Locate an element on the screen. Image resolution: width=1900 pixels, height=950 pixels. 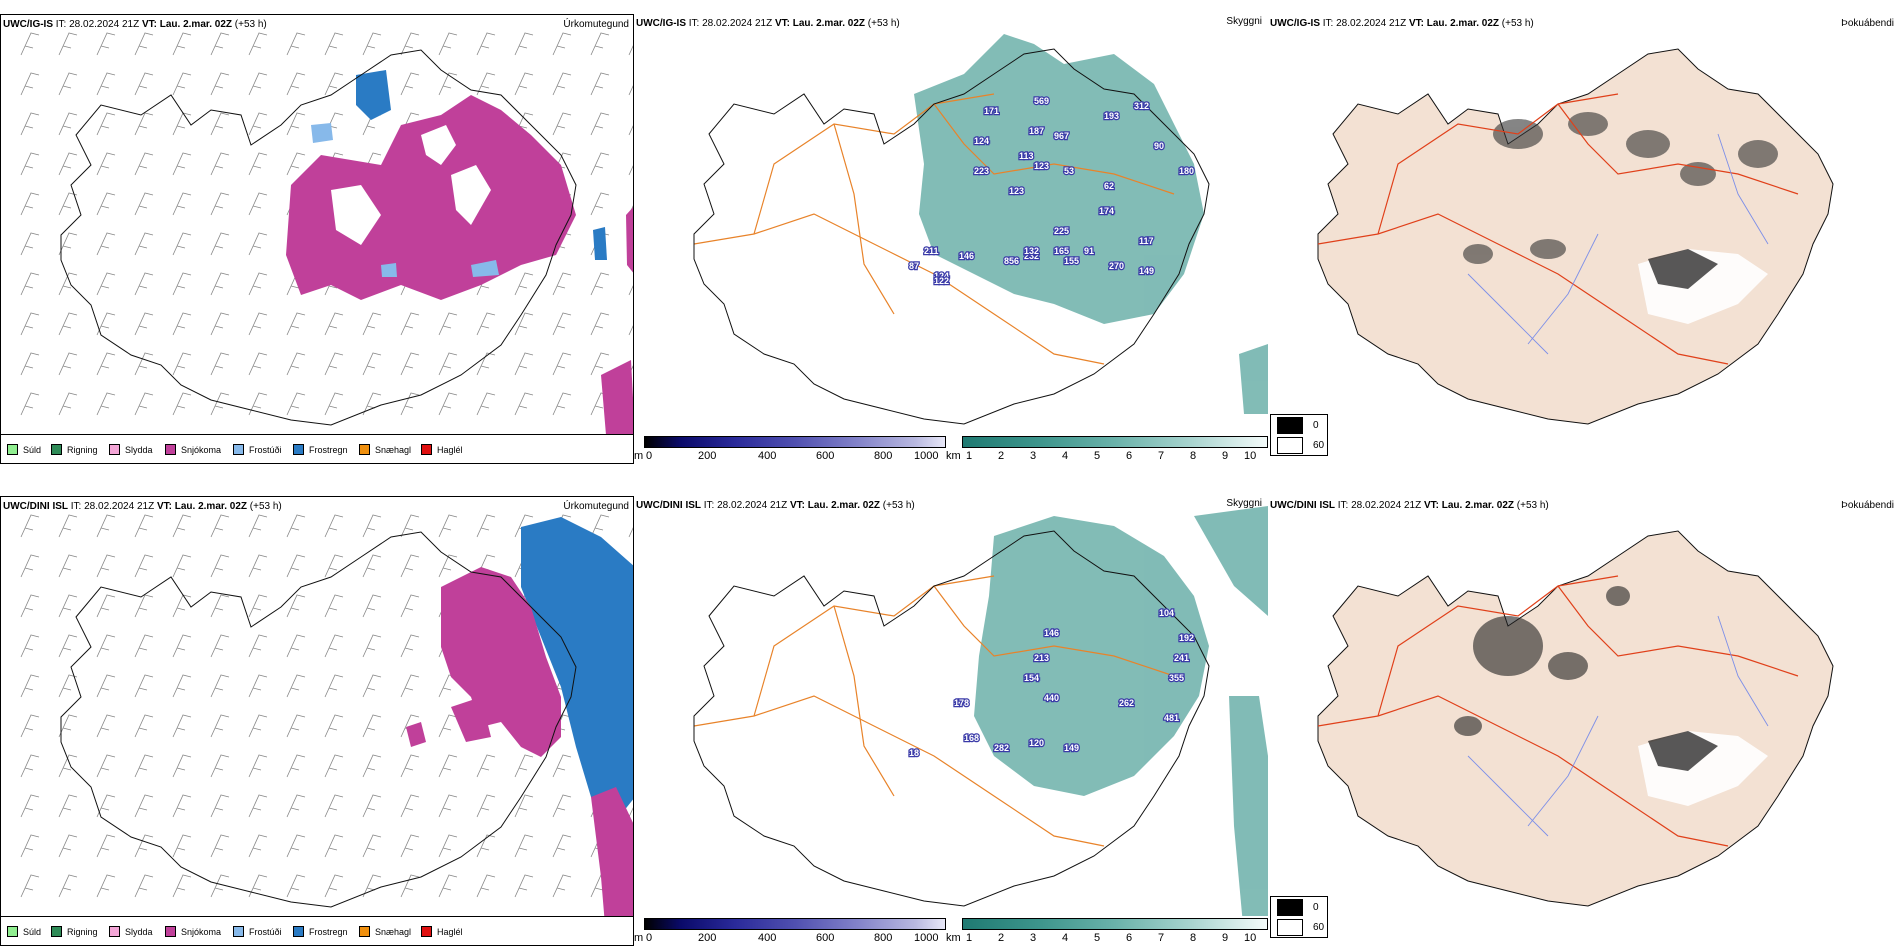
iceland-outline is located at coordinates (318, 237).